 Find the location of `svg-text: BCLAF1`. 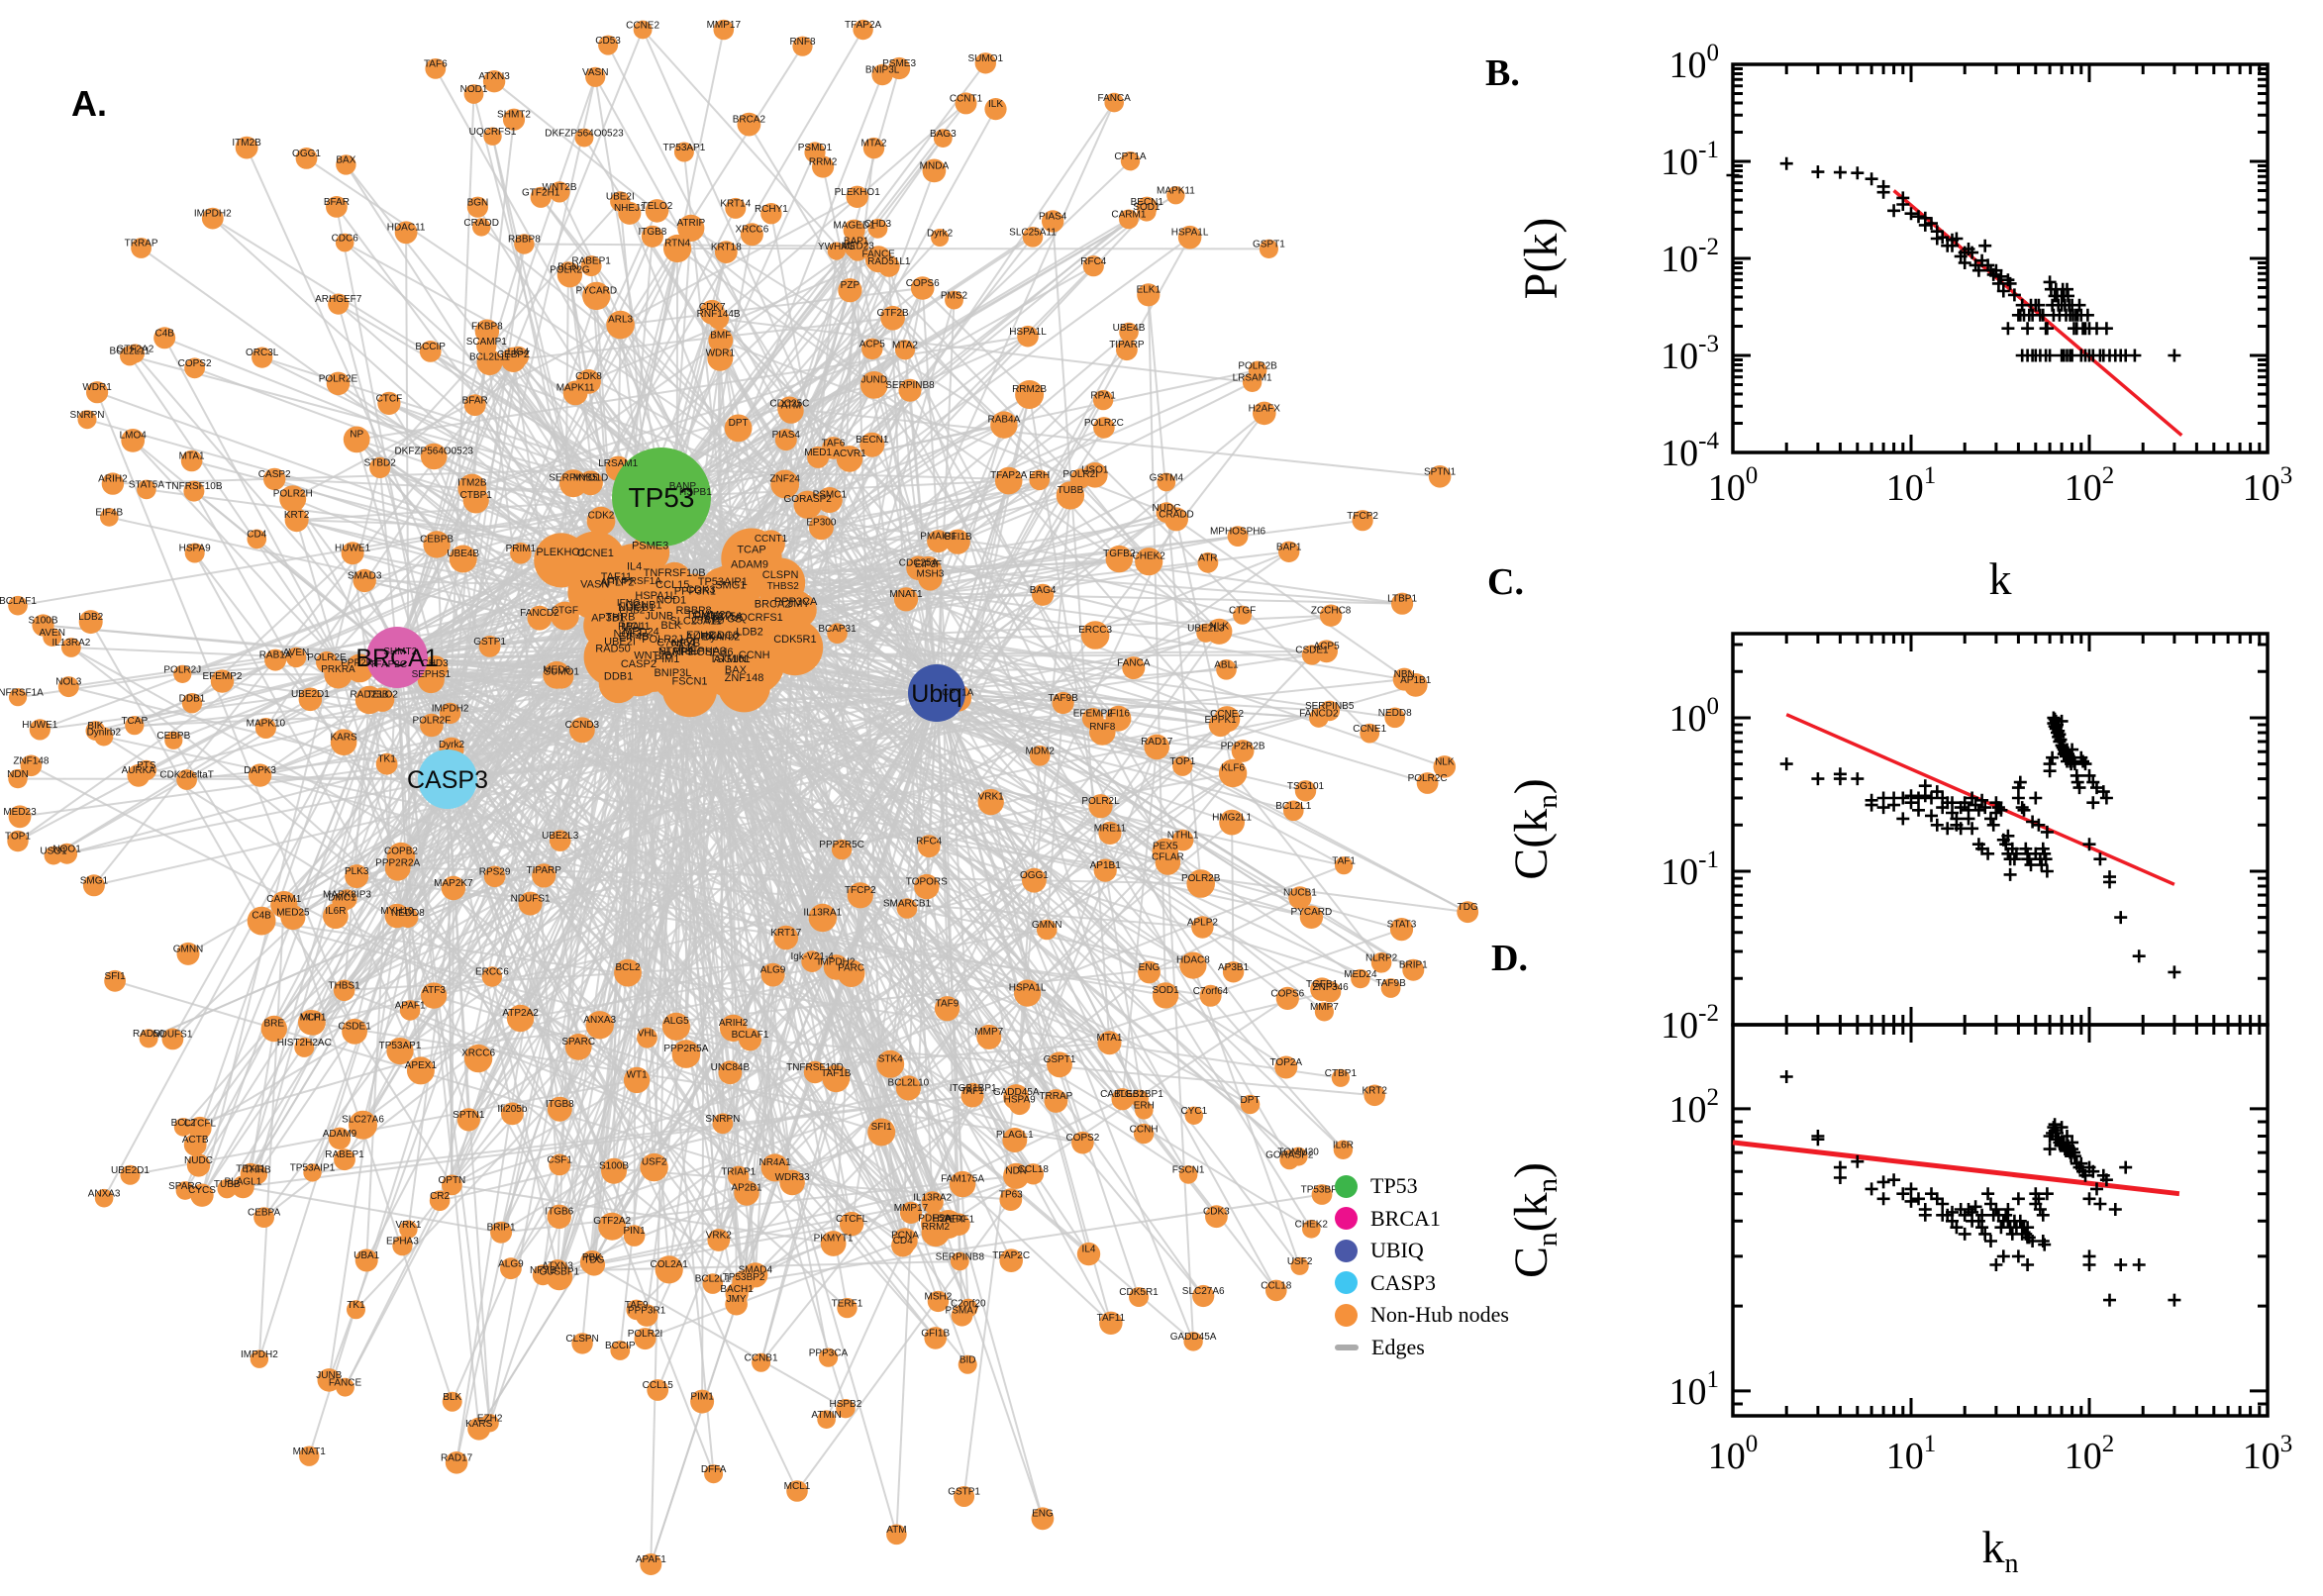

svg-text: BCLAF1 is located at coordinates (18, 601).